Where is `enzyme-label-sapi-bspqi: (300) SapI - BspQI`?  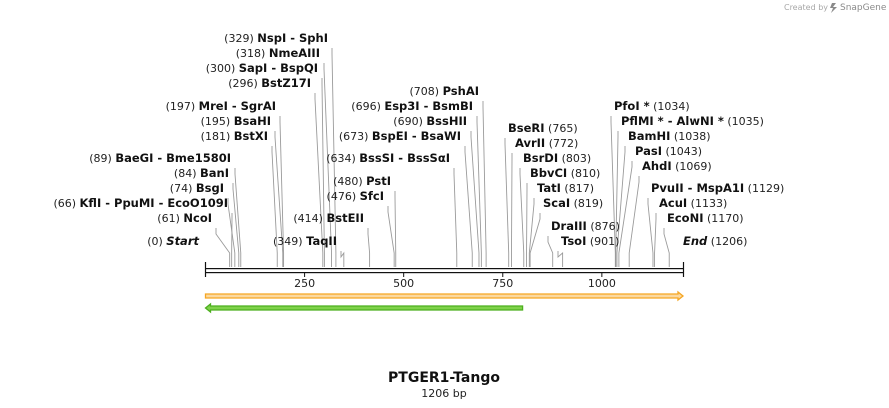 enzyme-label-sapi-bspqi: (300) SapI - BspQI is located at coordinates (262, 68).